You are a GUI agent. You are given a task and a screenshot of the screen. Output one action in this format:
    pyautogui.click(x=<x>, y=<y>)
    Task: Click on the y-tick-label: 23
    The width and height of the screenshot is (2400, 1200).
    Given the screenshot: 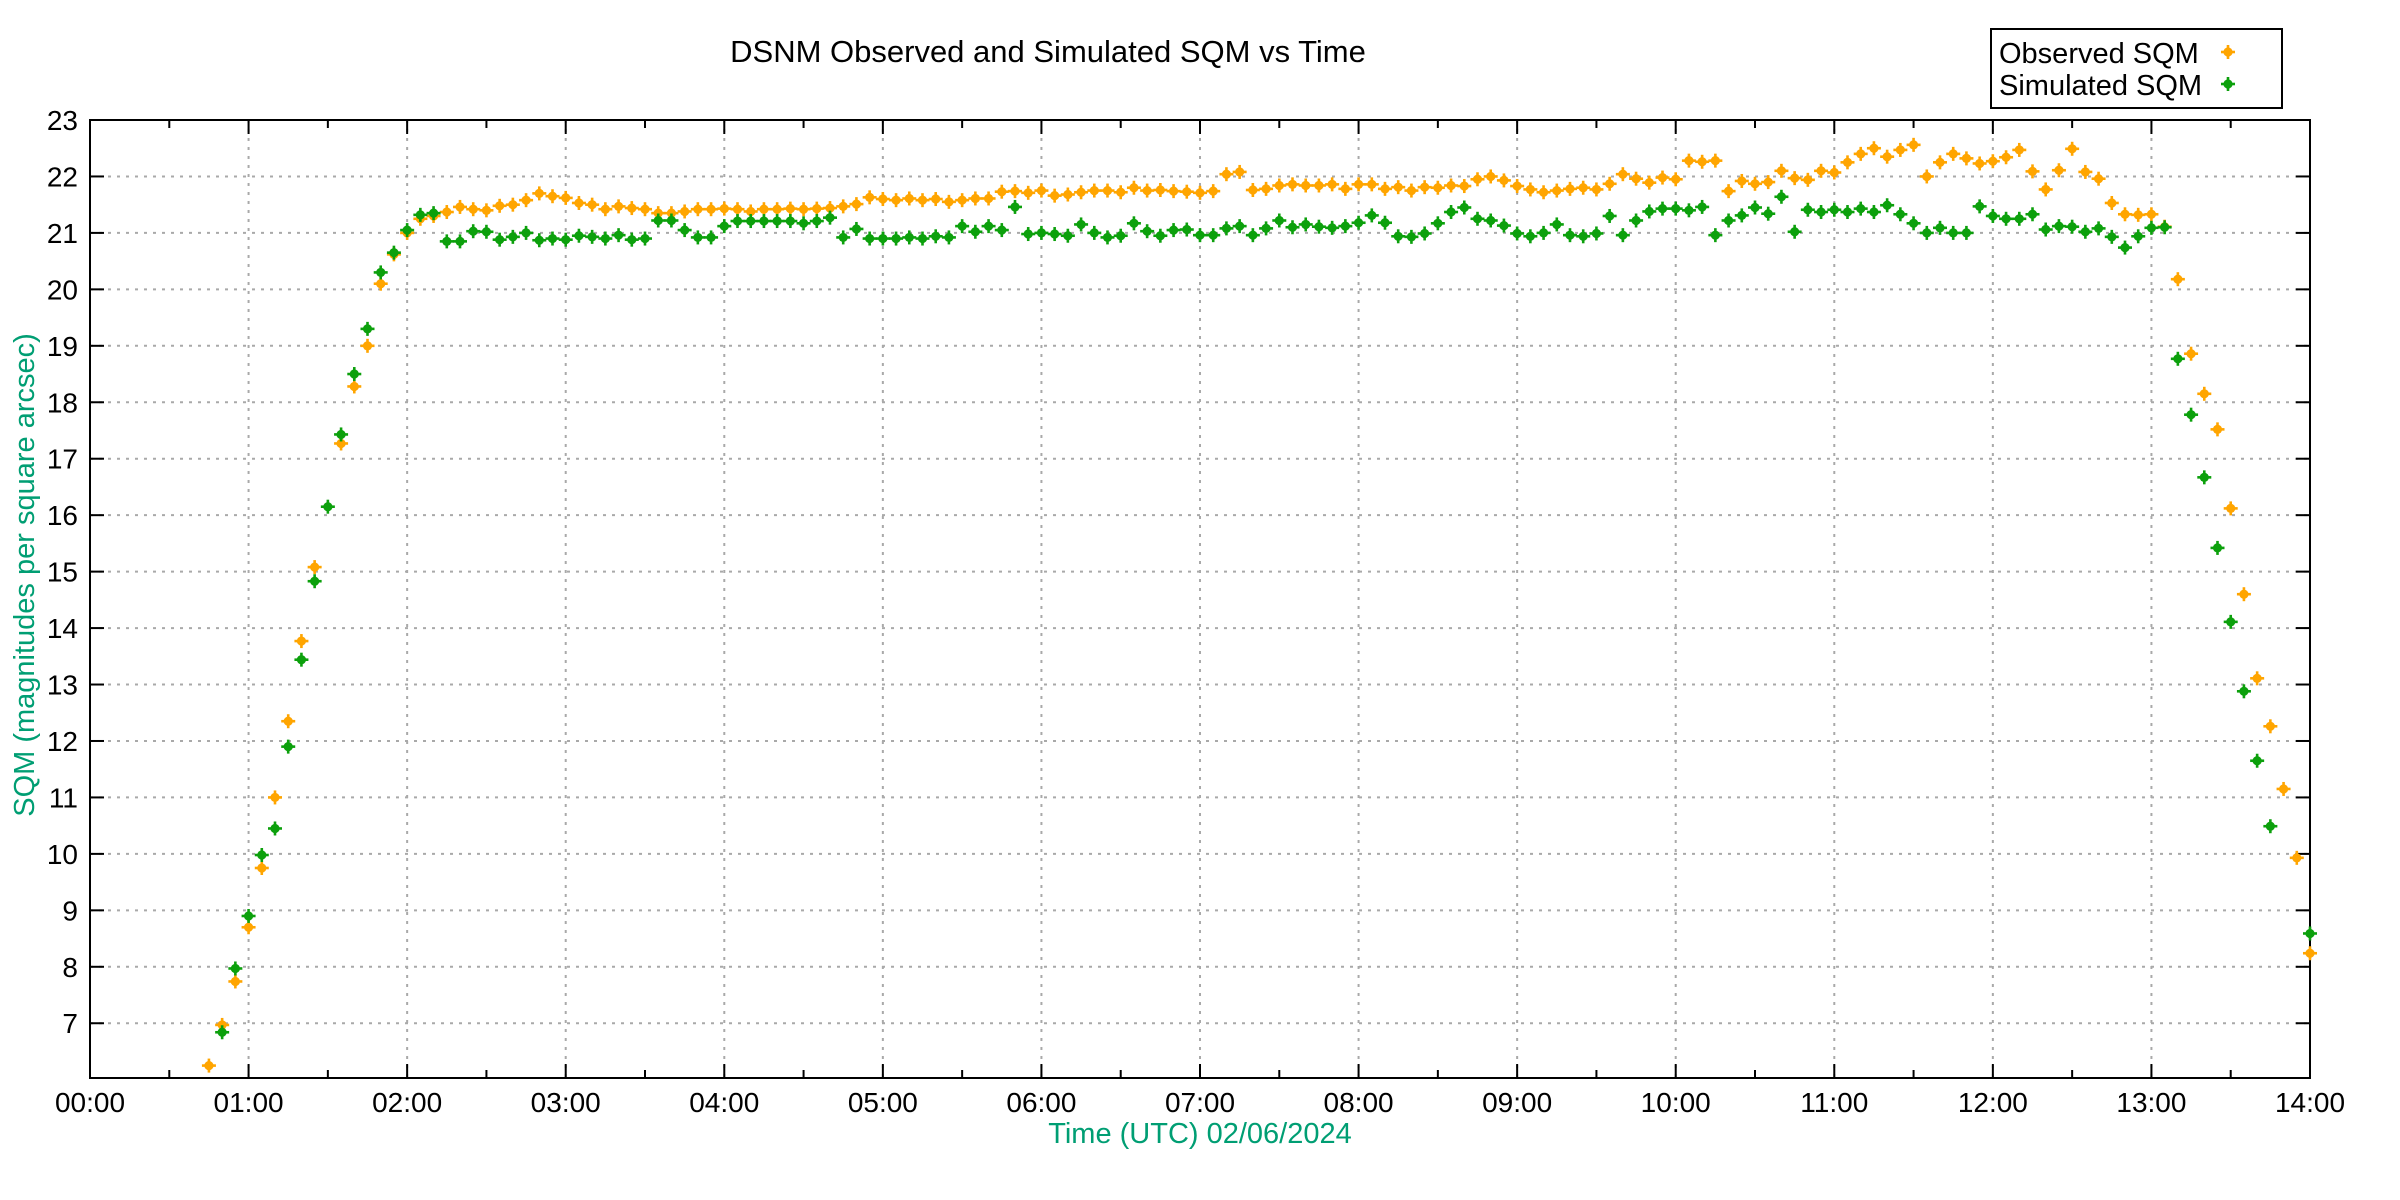 What is the action you would take?
    pyautogui.click(x=62, y=120)
    